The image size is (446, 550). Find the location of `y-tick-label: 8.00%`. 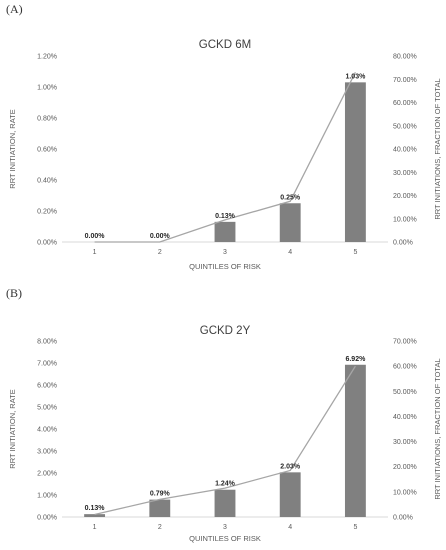

y-tick-label: 8.00% is located at coordinates (47, 342).